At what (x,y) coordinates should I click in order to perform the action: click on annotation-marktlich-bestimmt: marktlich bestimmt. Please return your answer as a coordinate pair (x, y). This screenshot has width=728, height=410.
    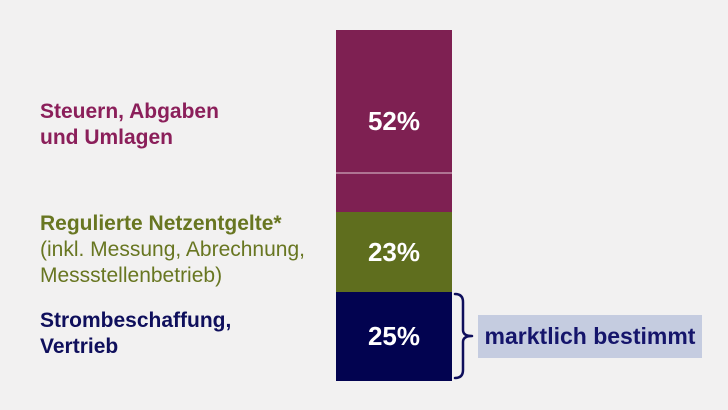
    Looking at the image, I should click on (590, 336).